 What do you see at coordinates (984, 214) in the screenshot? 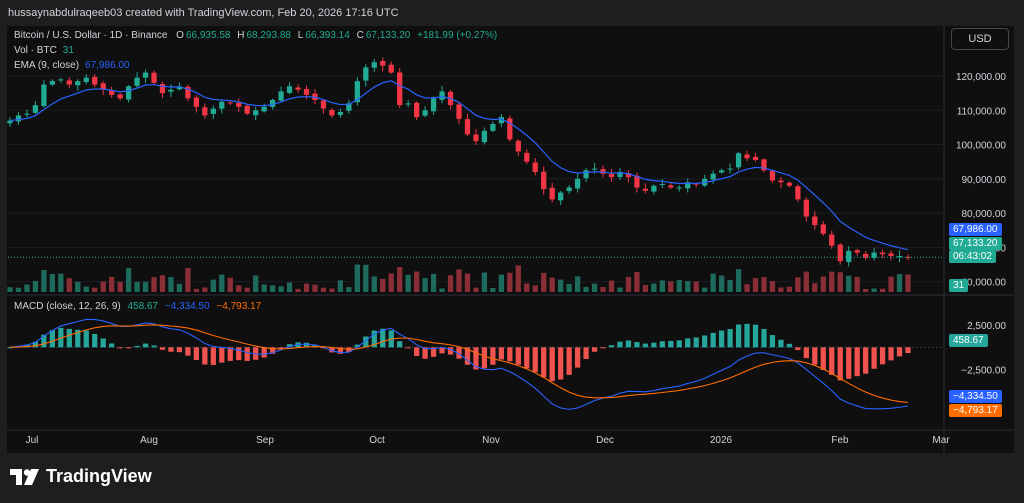
I see `price-tick-label: 80,000.00` at bounding box center [984, 214].